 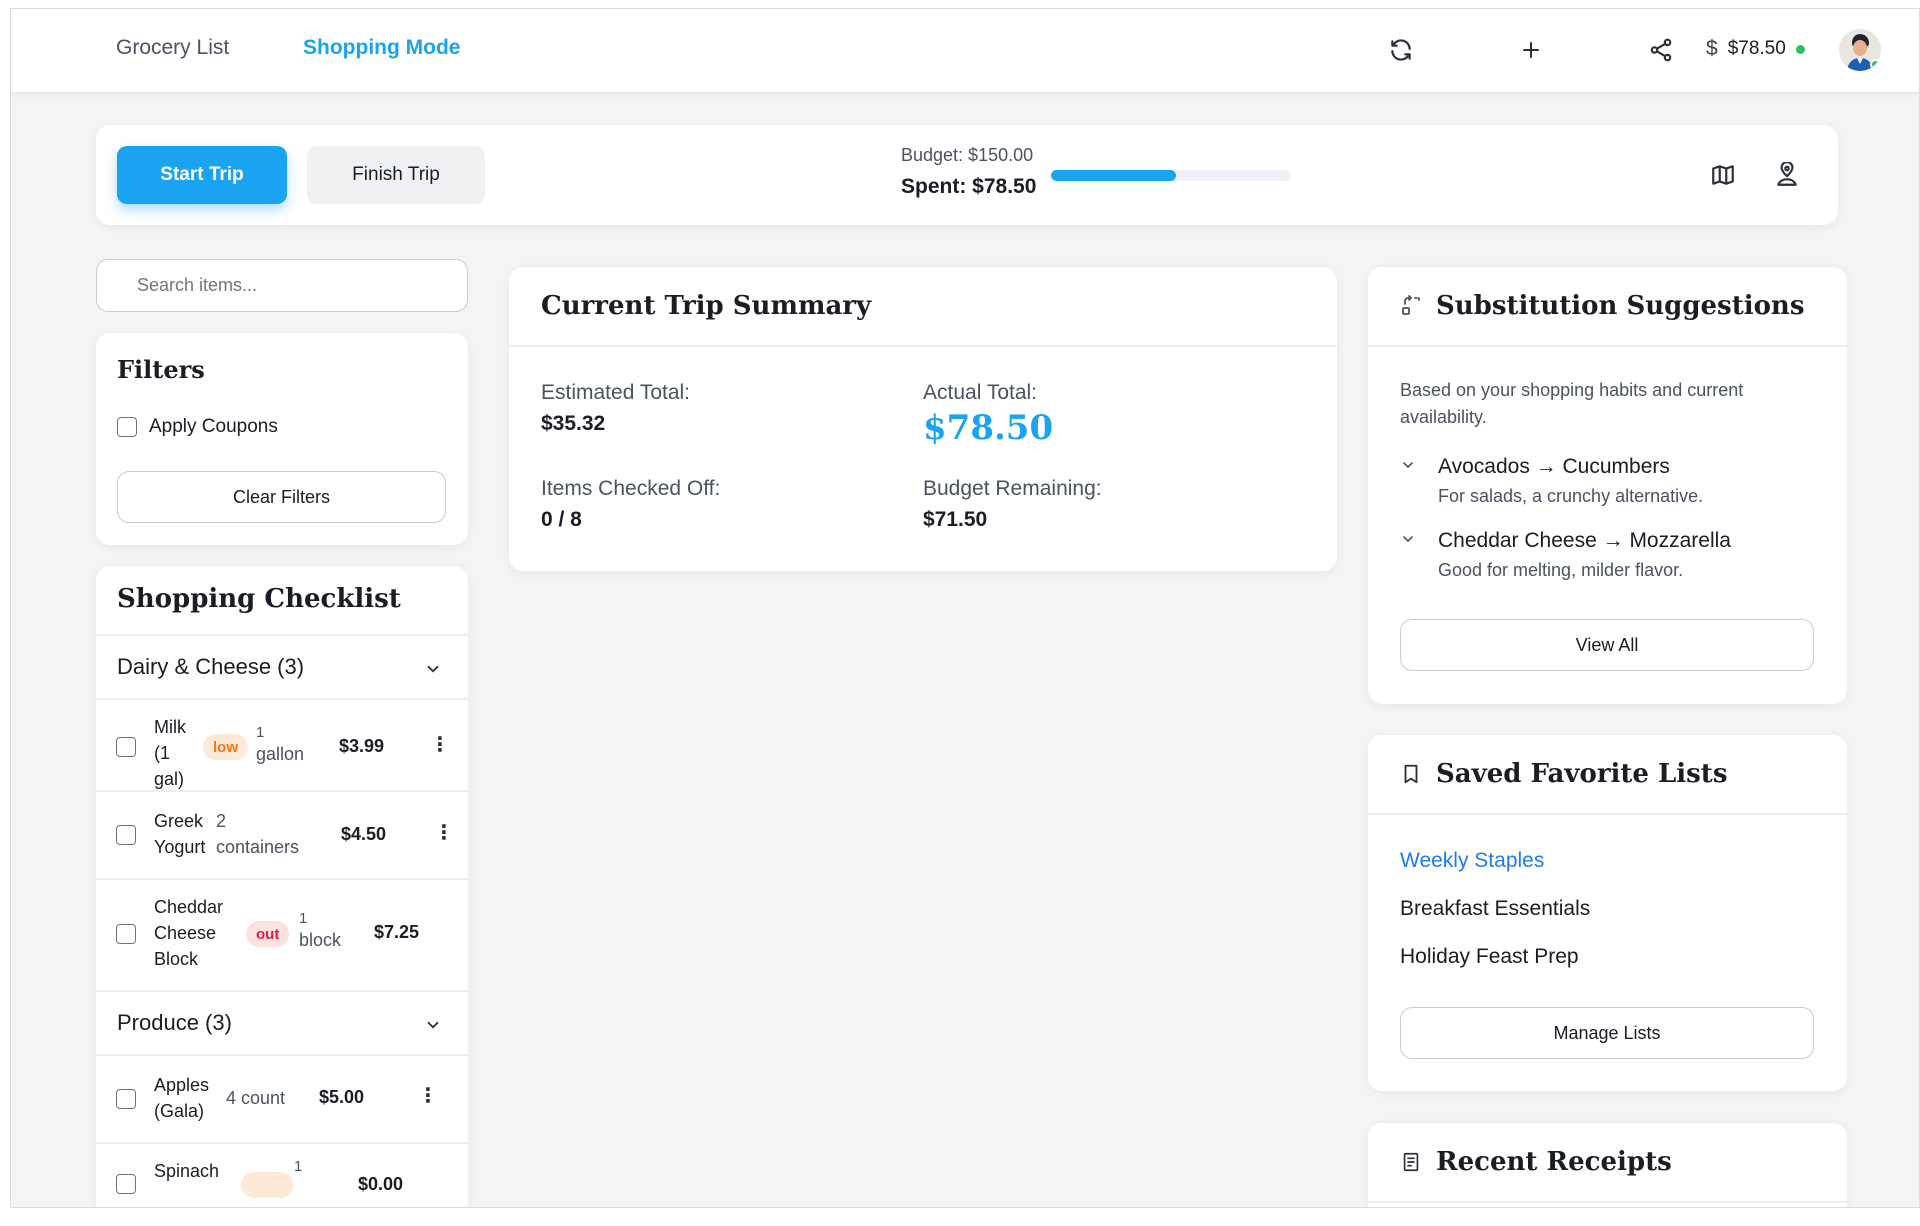 What do you see at coordinates (1620, 306) in the screenshot?
I see `substitution-title: Substitution Suggestions` at bounding box center [1620, 306].